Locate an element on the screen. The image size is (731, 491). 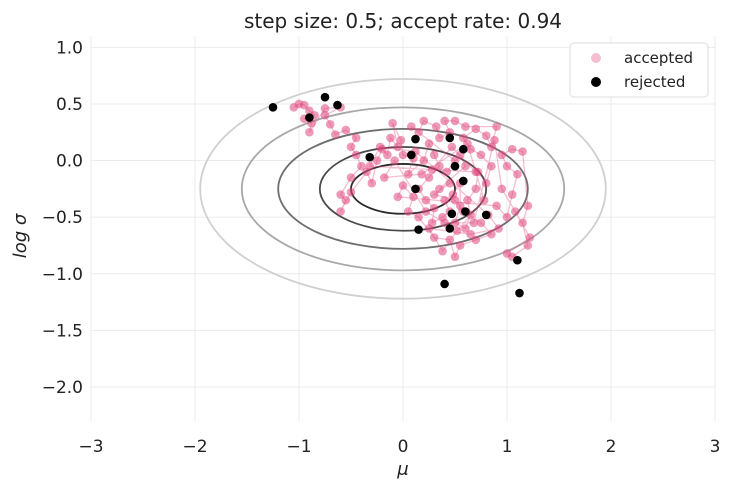
y-tick-label-3: −0.5 is located at coordinates (62, 218).